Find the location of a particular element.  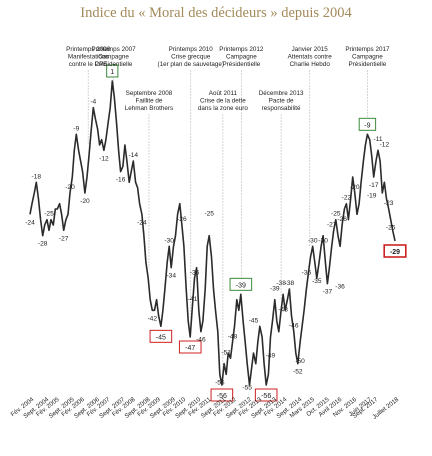

data-label: -50 is located at coordinates (300, 361).